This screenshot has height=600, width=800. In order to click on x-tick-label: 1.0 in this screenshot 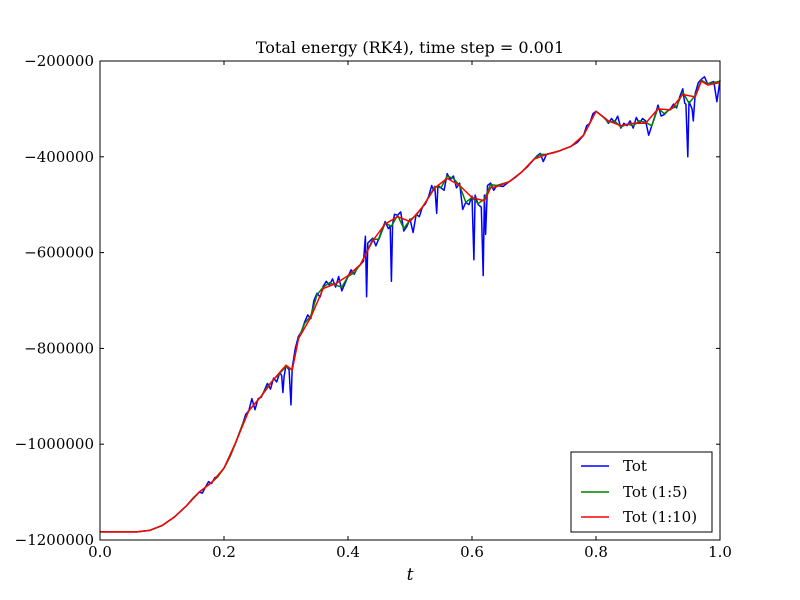, I will do `click(720, 552)`.